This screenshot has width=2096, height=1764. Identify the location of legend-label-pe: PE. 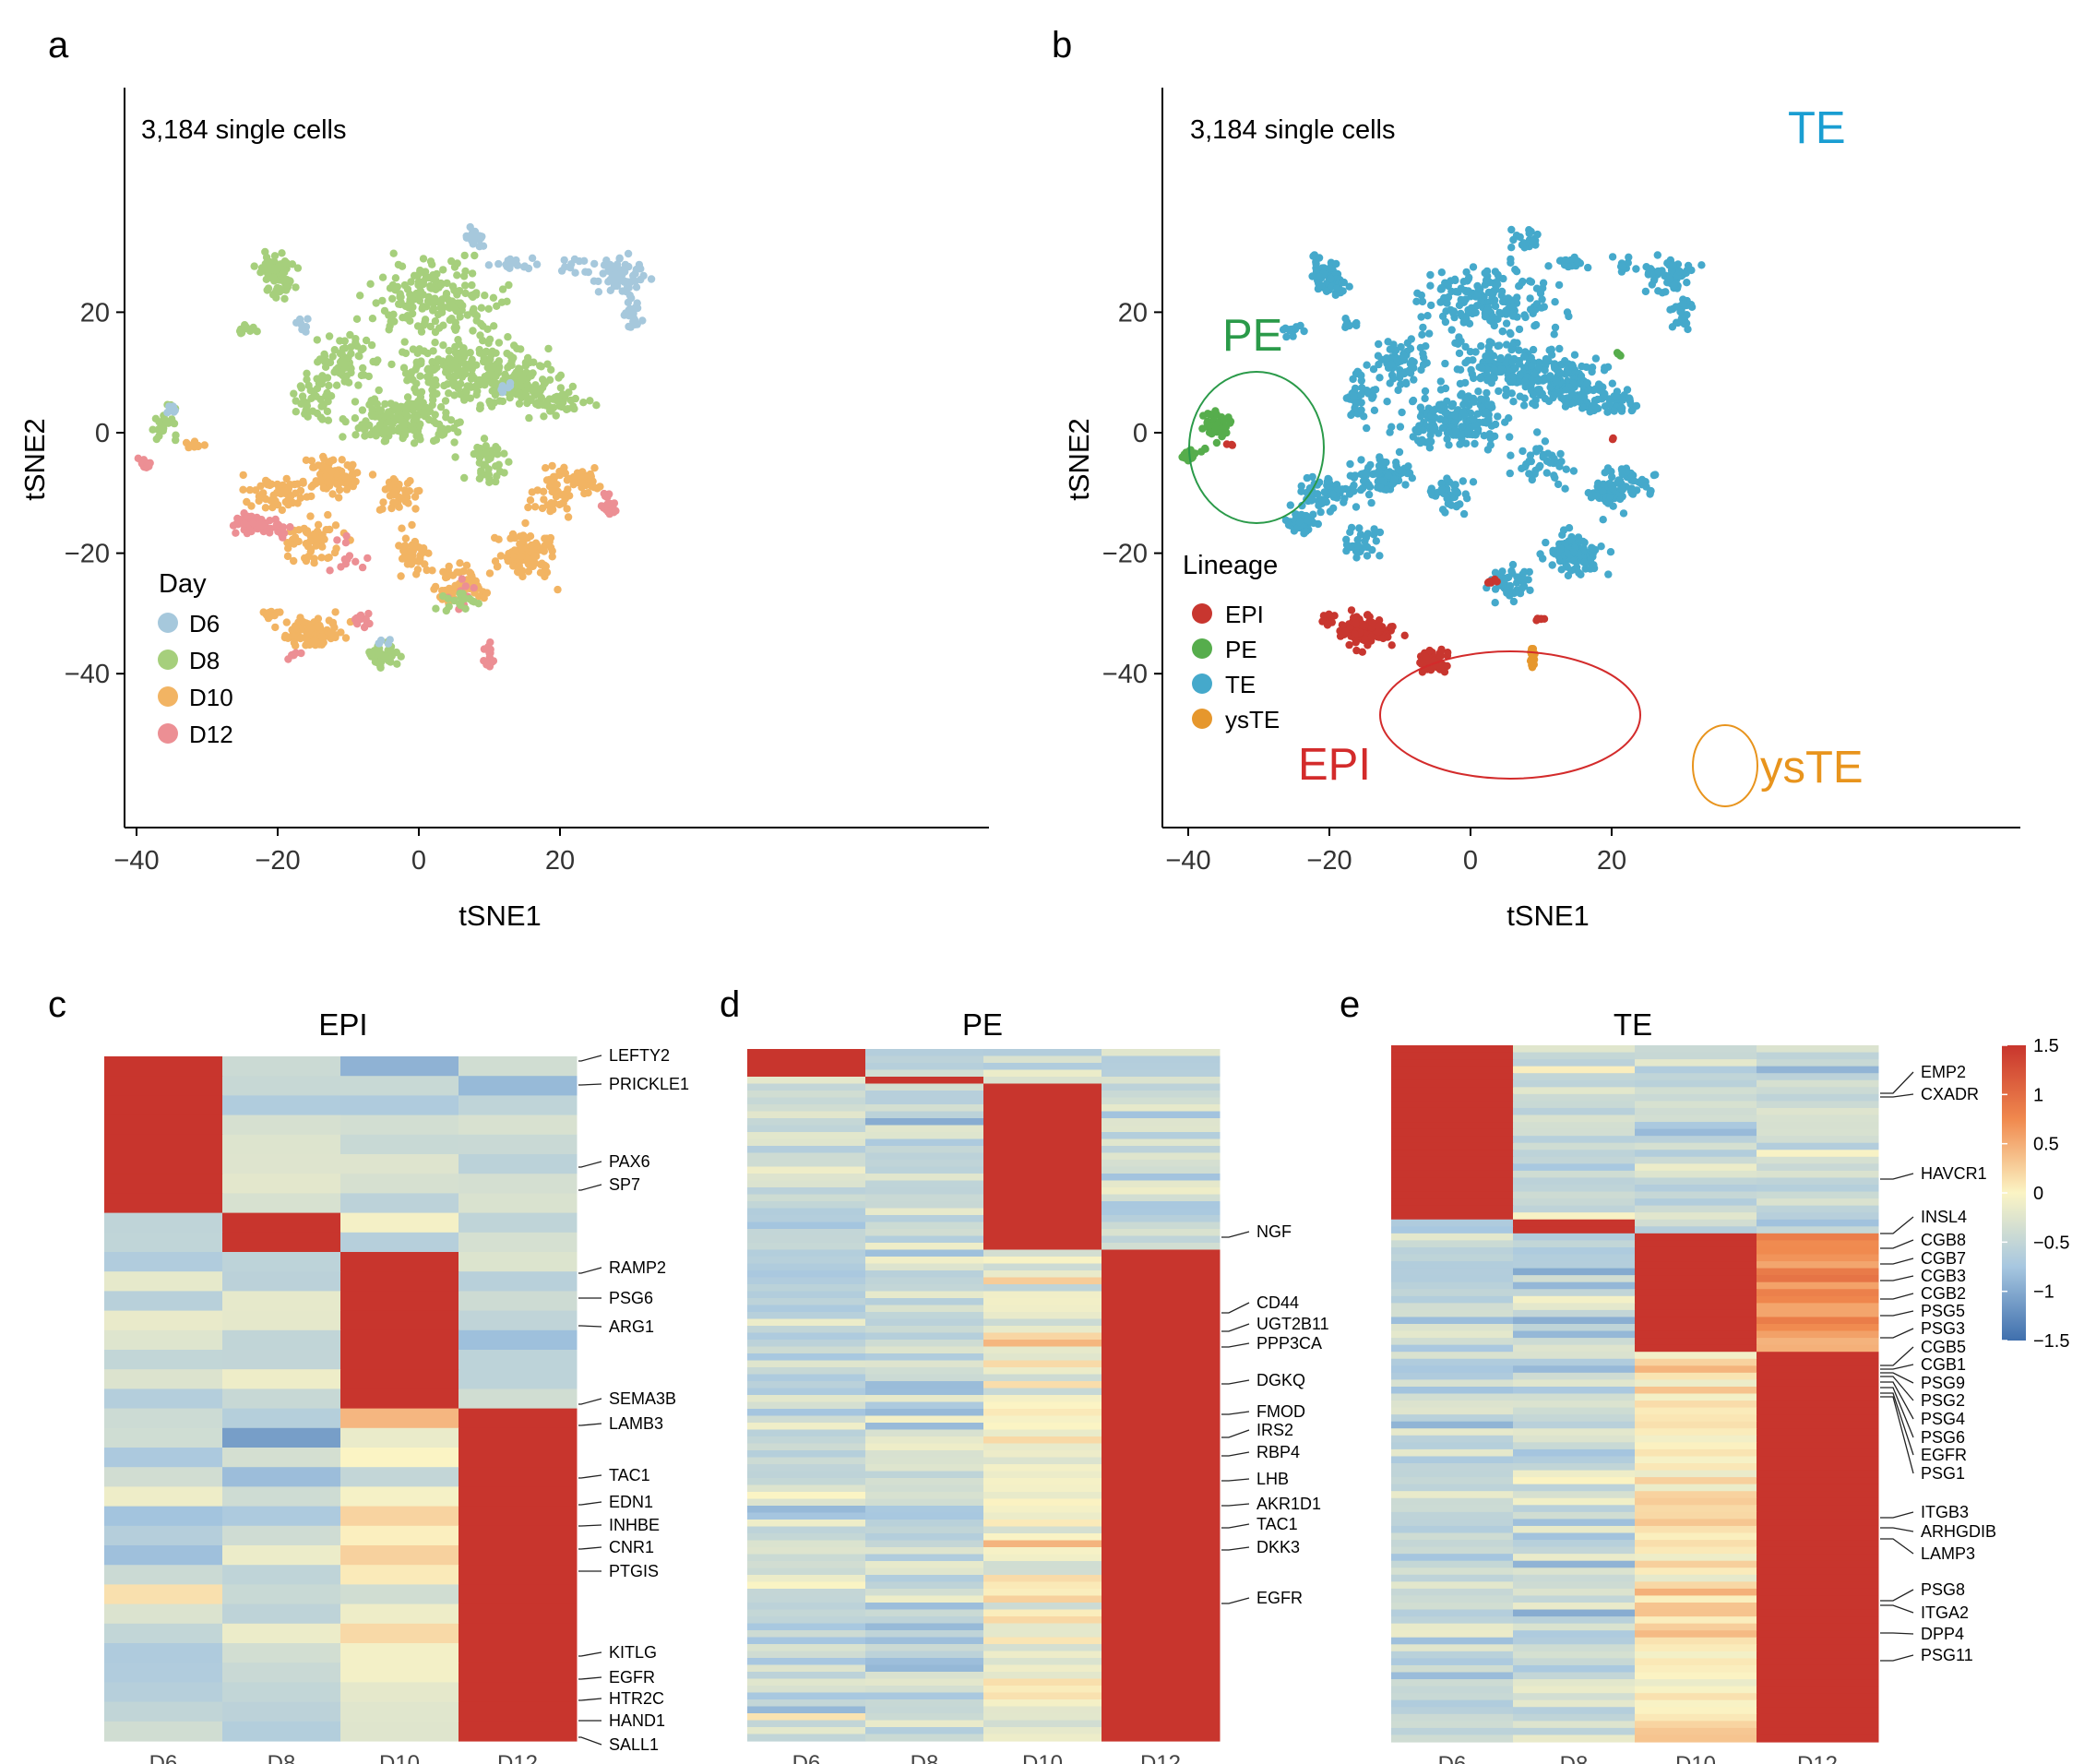
(1241, 649).